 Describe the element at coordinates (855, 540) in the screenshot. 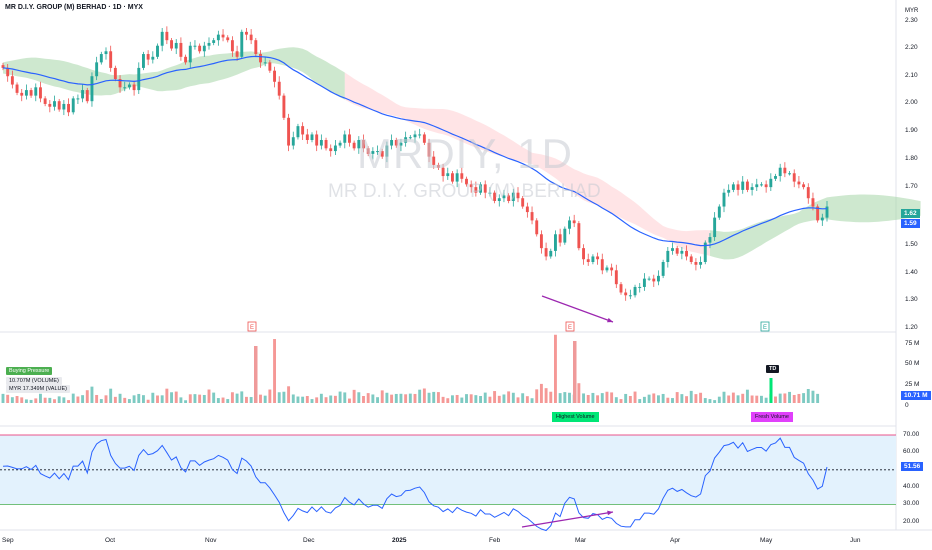

I see `month-tick: Jun` at that location.